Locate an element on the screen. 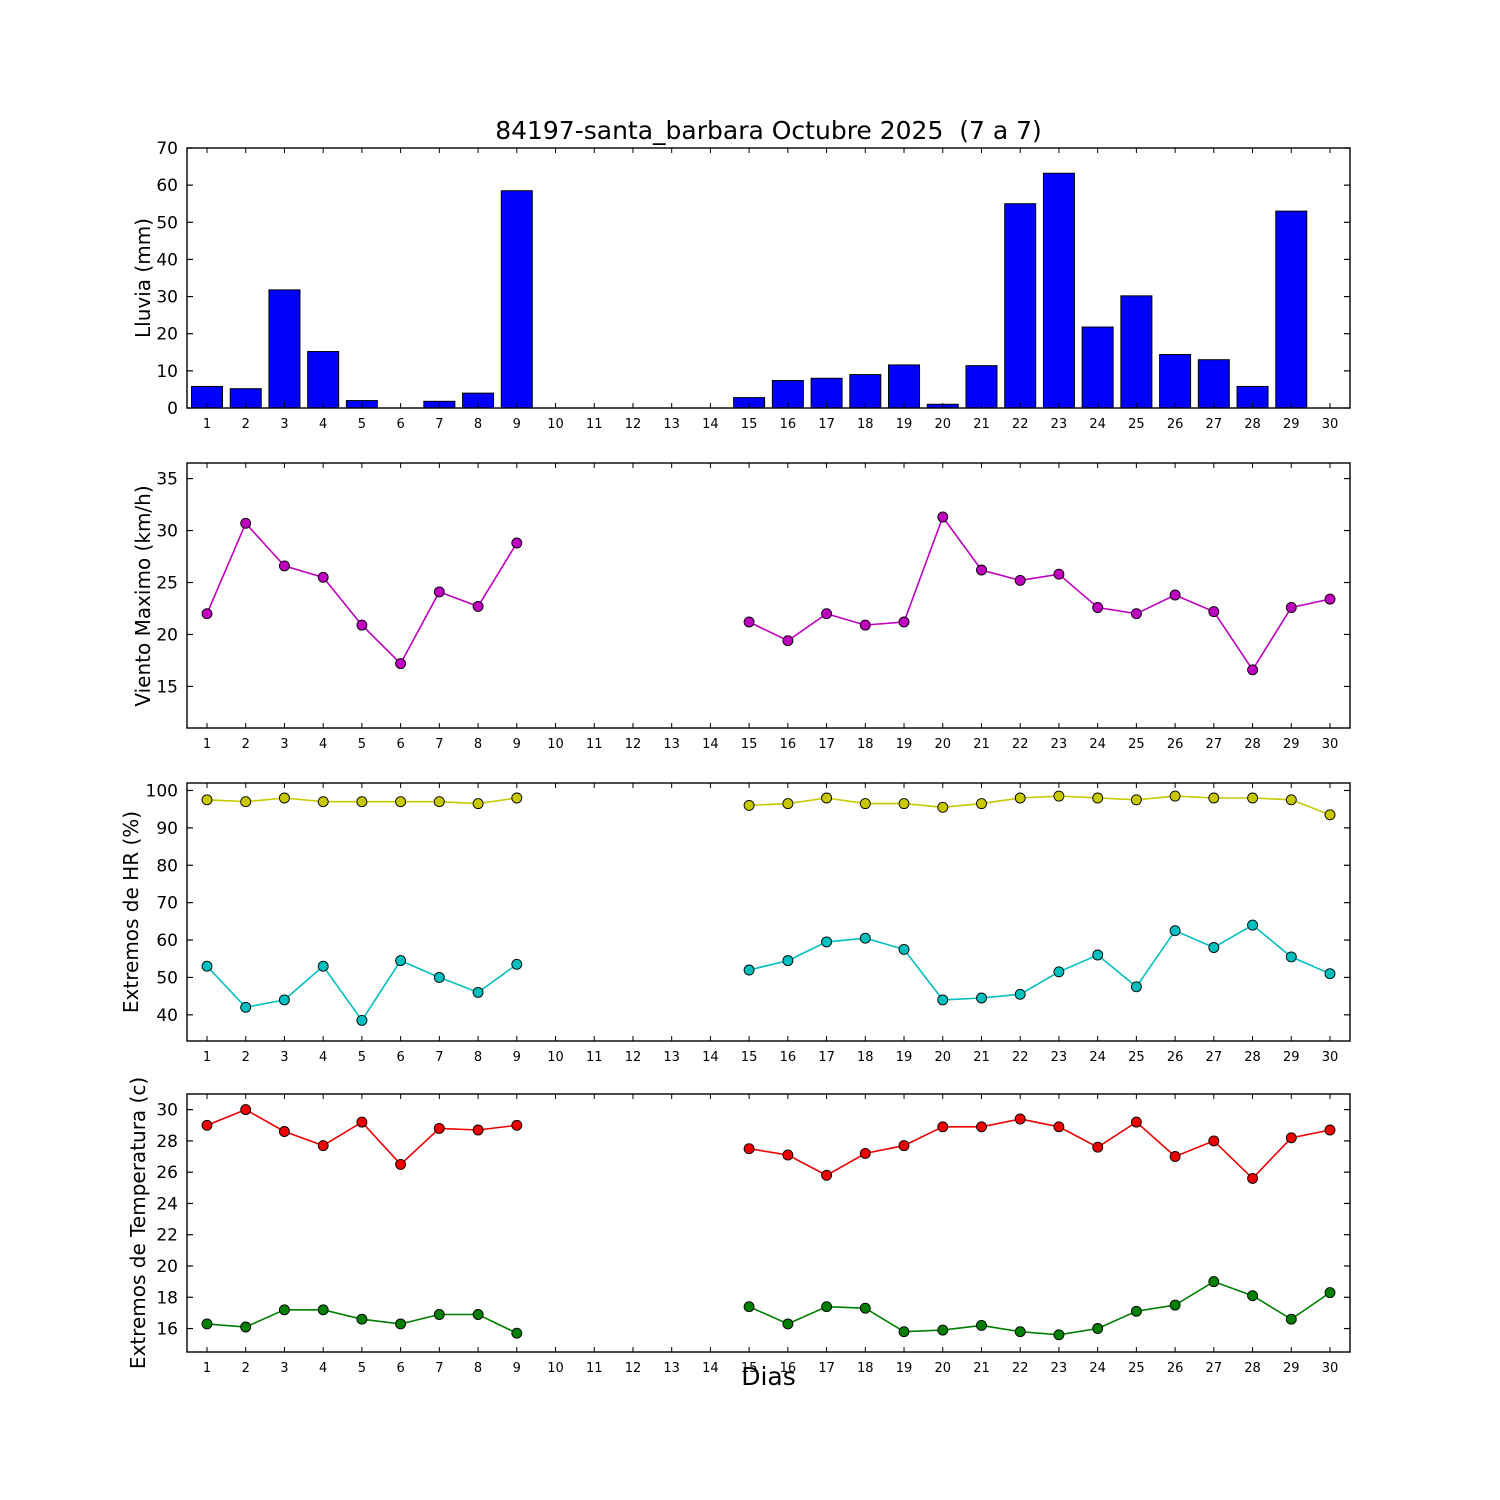 This screenshot has height=1500, width=1500. hr-max-line is located at coordinates (768, 805).